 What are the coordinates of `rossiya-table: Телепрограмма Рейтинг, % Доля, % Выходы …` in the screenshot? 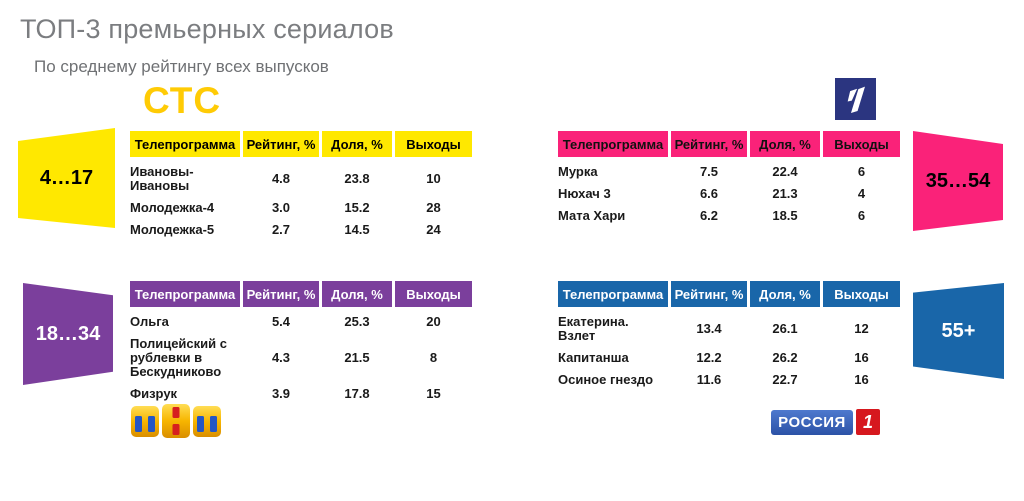 It's located at (729, 334).